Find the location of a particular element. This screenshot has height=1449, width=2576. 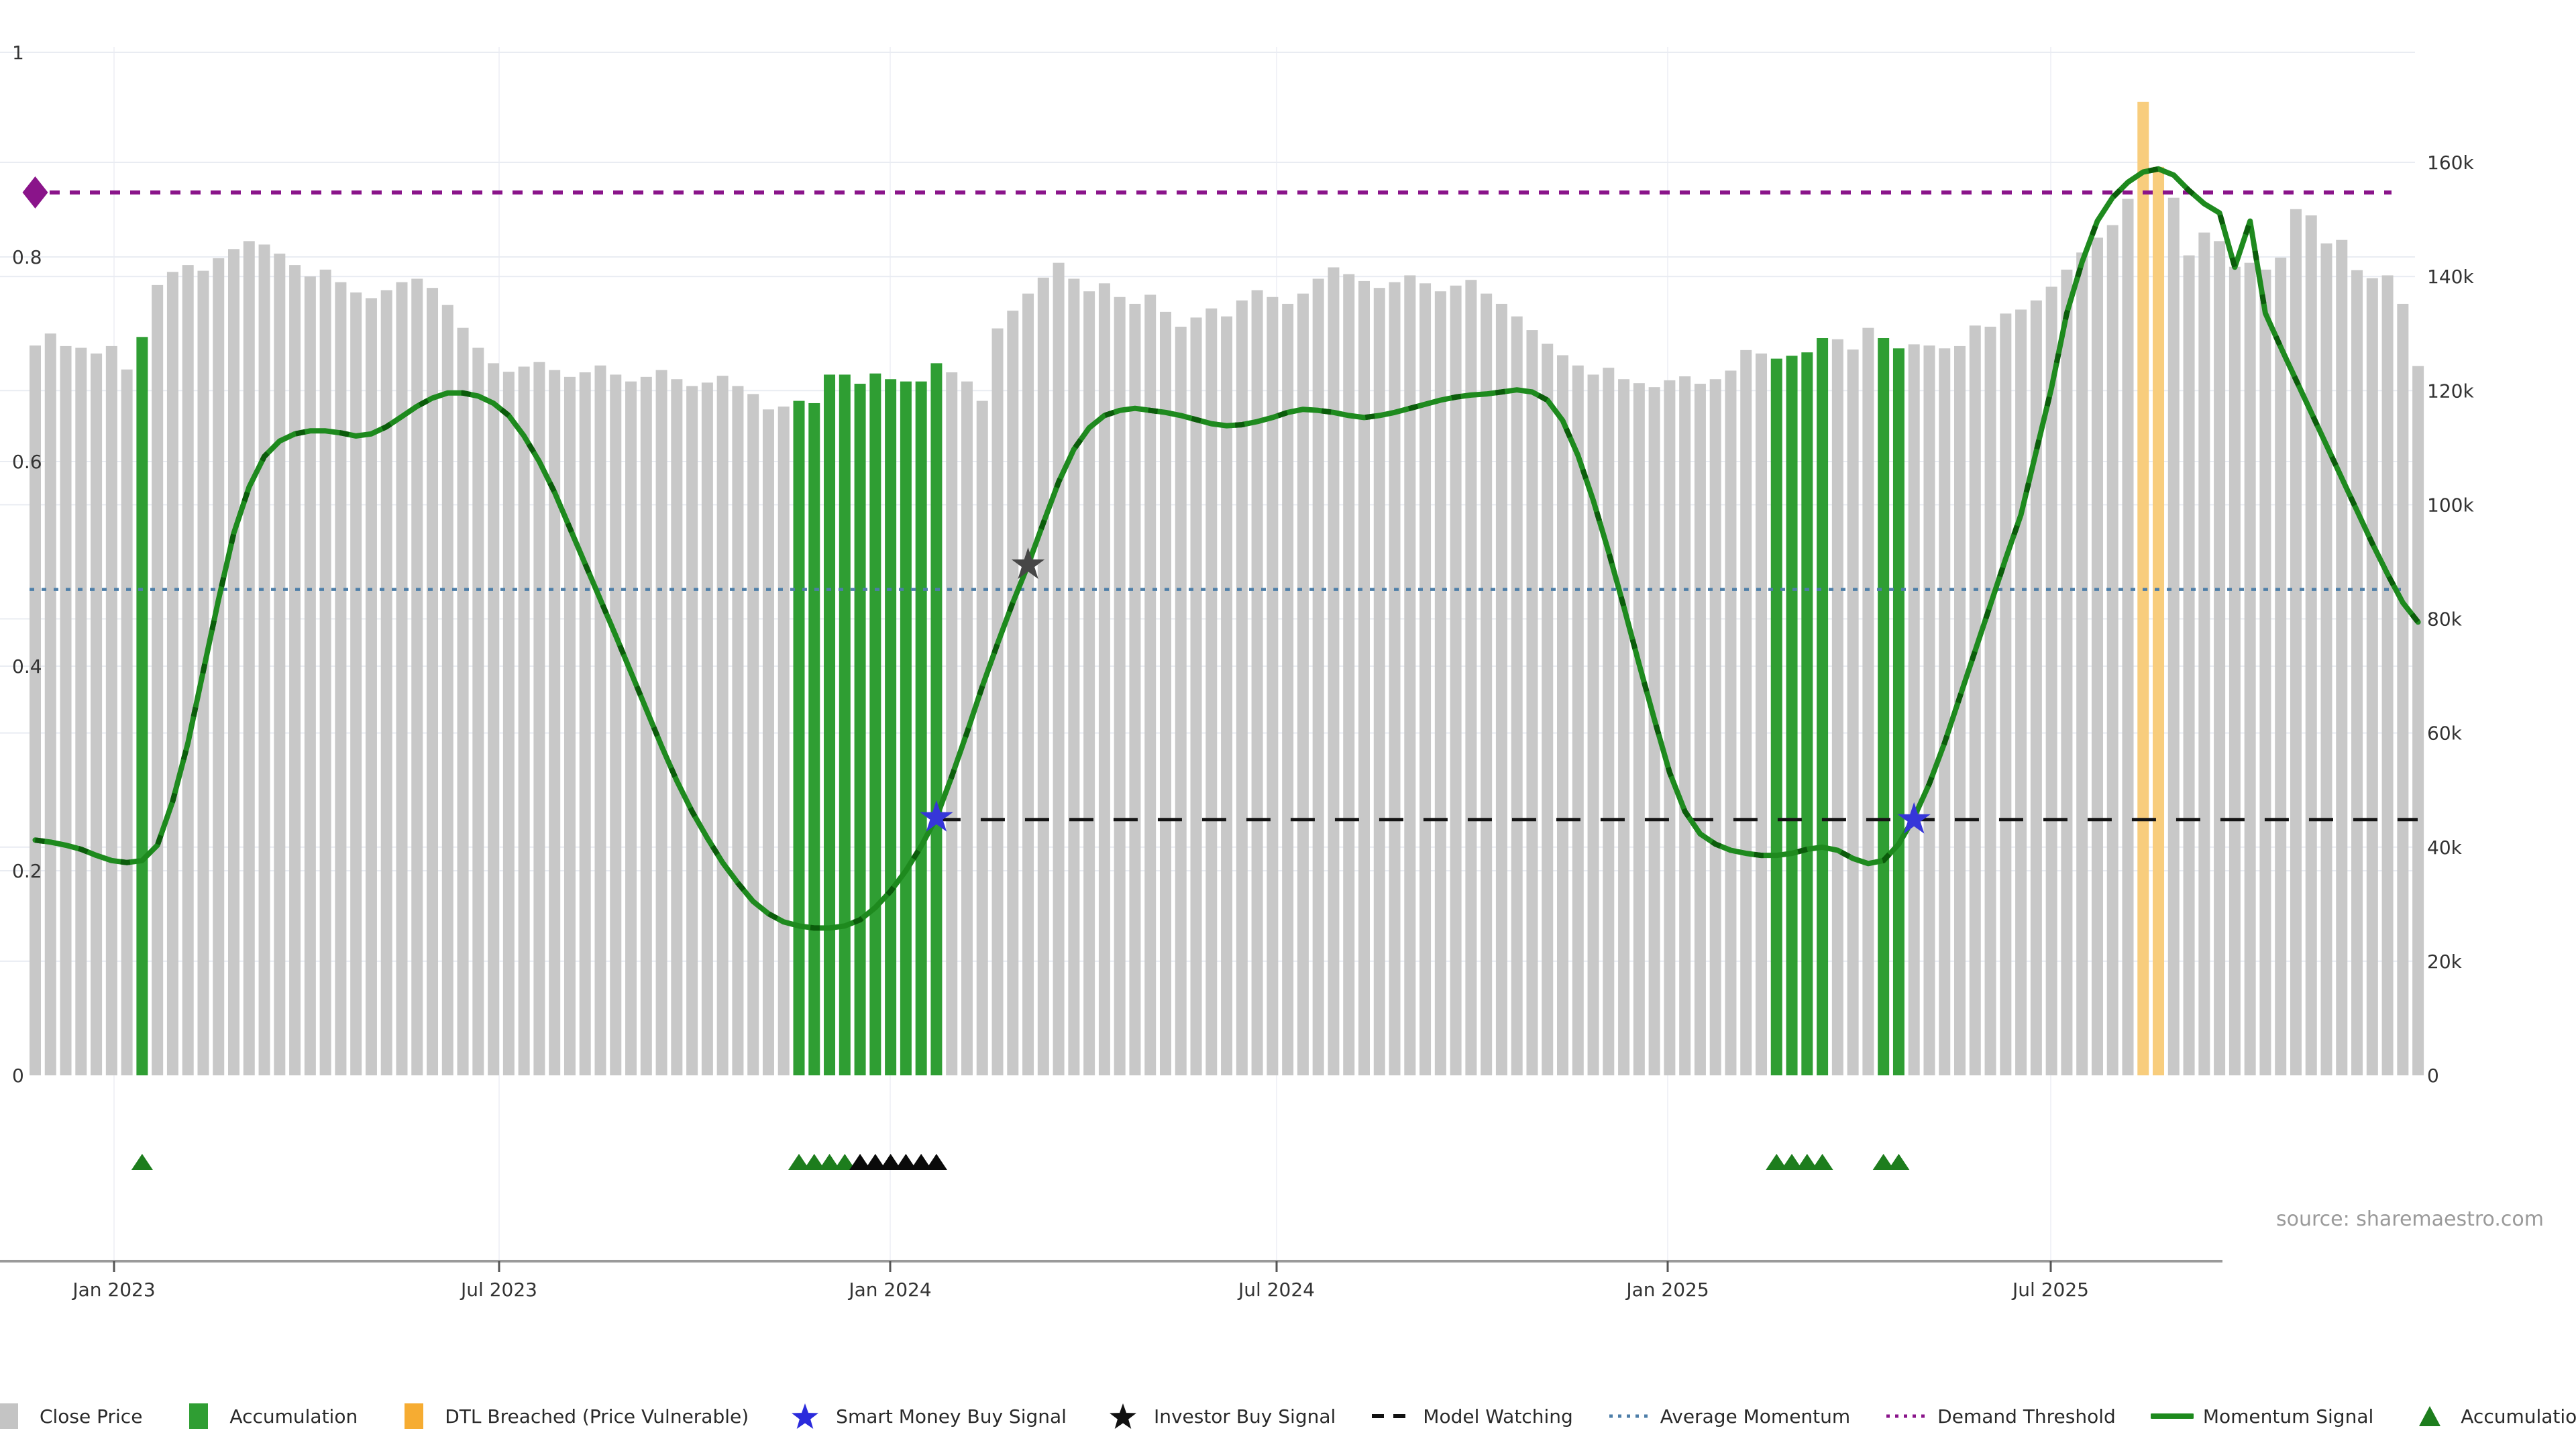

legend-item-investor-buy-signal: Investor Buy Signal is located at coordinates (1219, 1416).